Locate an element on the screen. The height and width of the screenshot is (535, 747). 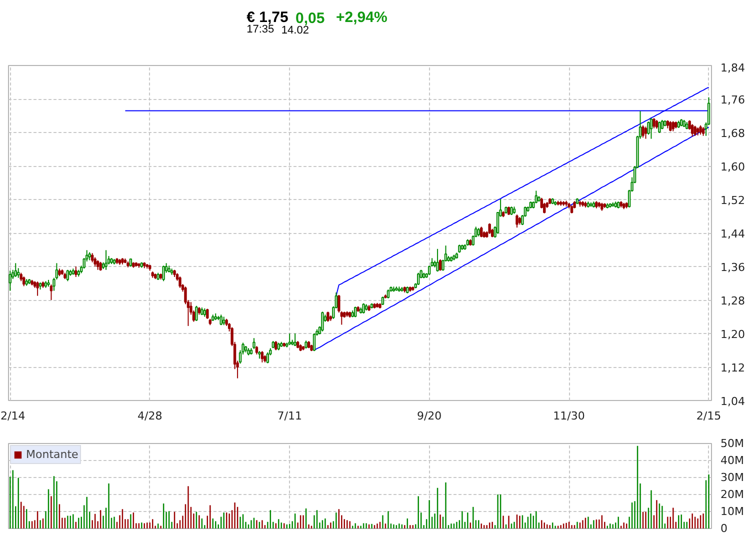
y-tick-label: 20M is located at coordinates (732, 494).